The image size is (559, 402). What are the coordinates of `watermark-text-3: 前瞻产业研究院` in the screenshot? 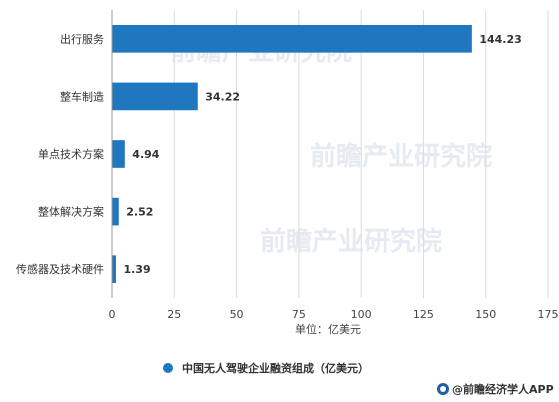 It's located at (351, 241).